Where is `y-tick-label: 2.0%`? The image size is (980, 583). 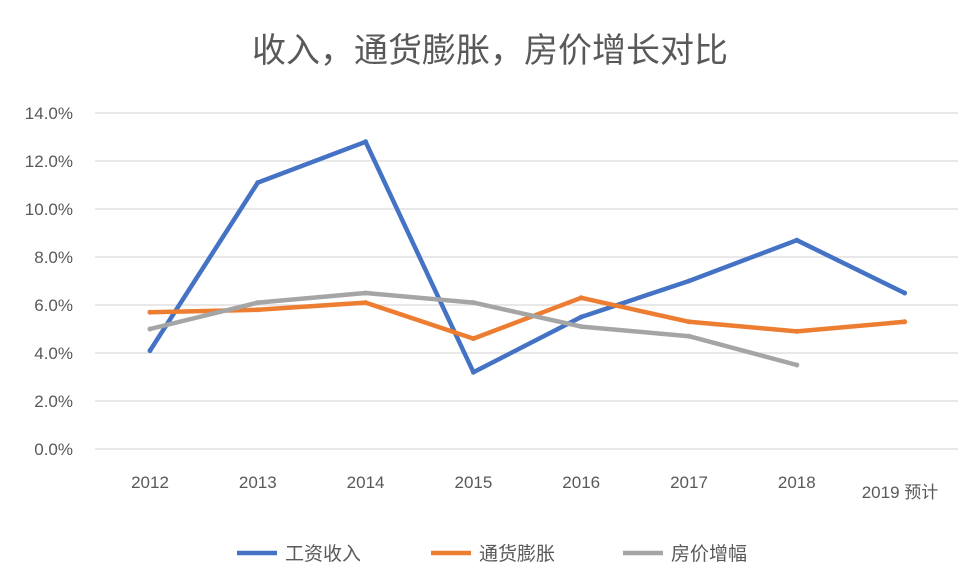 y-tick-label: 2.0% is located at coordinates (53, 401).